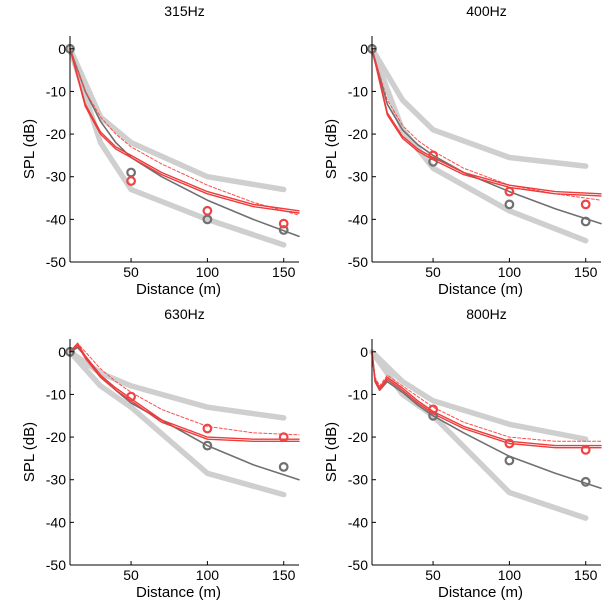 The height and width of the screenshot is (611, 602). I want to click on chart-title: 800Hz, so click(486, 314).